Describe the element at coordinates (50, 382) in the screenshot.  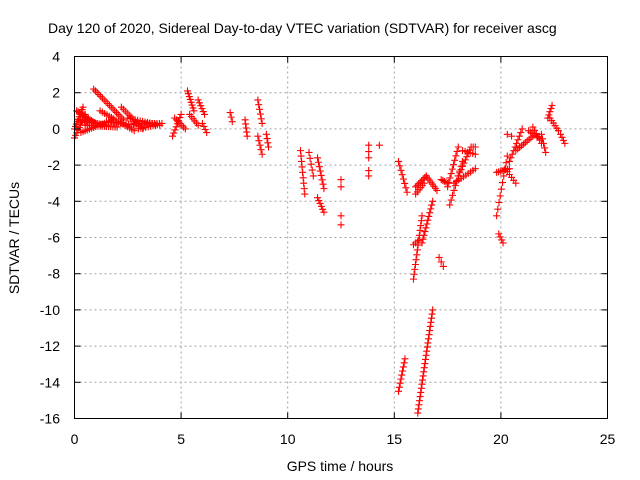
I see `y-tick-label: -14` at that location.